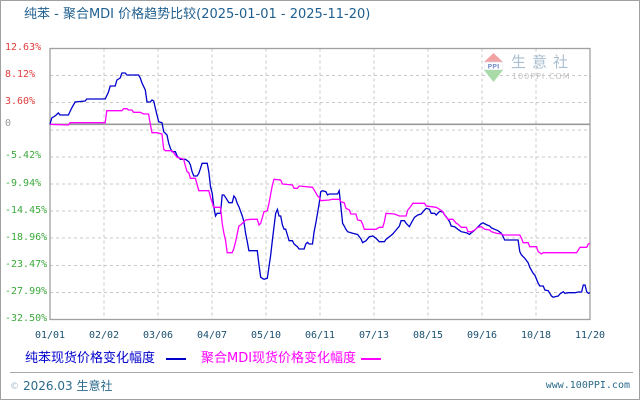 This screenshot has width=640, height=400. What do you see at coordinates (482, 335) in the screenshot?
I see `x-tick-label: 09/16` at bounding box center [482, 335].